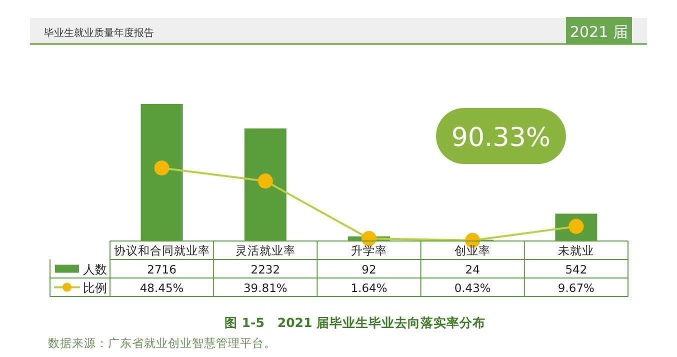 The width and height of the screenshot is (677, 357). I want to click on data-label: 2716, so click(161, 269).